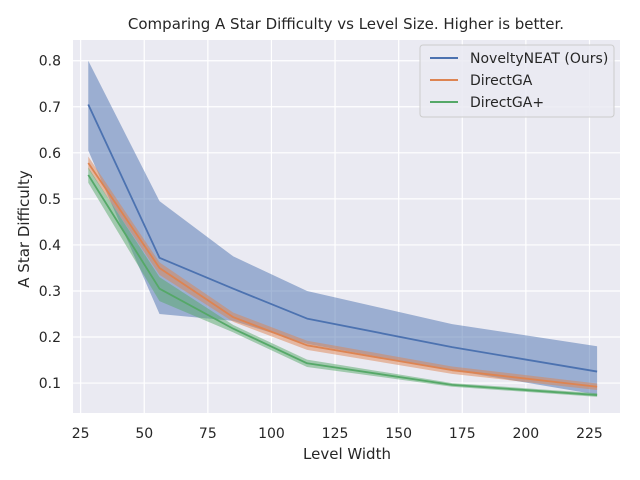 This screenshot has height=480, width=640. What do you see at coordinates (335, 434) in the screenshot?
I see `x-tick-label: 125` at bounding box center [335, 434].